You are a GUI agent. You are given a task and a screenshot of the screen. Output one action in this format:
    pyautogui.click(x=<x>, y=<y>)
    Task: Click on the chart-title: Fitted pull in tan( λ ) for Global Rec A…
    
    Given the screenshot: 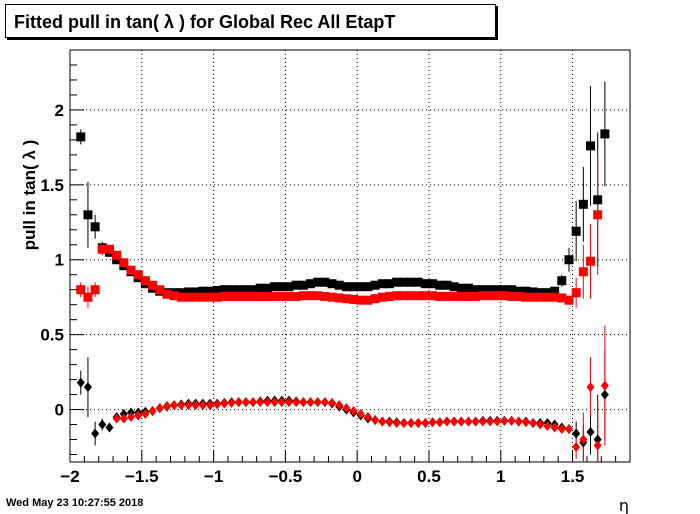 What is the action you would take?
    pyautogui.click(x=205, y=22)
    